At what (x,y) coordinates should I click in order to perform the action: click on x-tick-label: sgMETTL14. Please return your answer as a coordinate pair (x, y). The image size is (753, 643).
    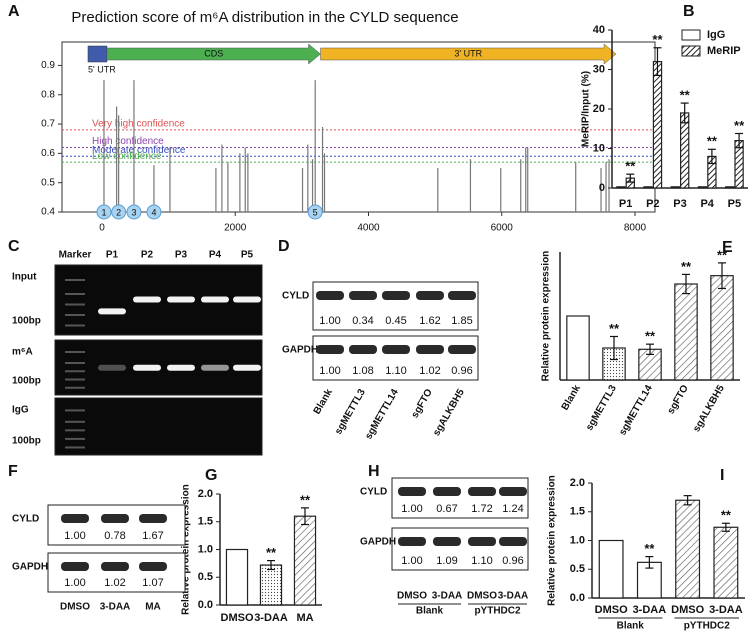
    Looking at the image, I should click on (636, 410).